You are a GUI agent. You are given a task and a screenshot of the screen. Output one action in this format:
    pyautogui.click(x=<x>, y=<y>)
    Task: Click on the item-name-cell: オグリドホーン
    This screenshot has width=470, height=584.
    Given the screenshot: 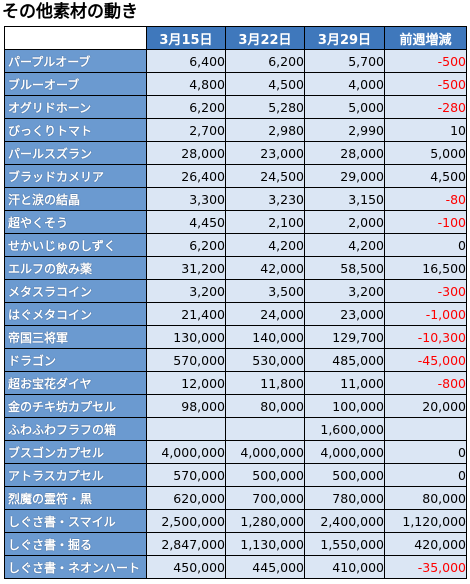 What is the action you would take?
    pyautogui.click(x=75, y=107)
    